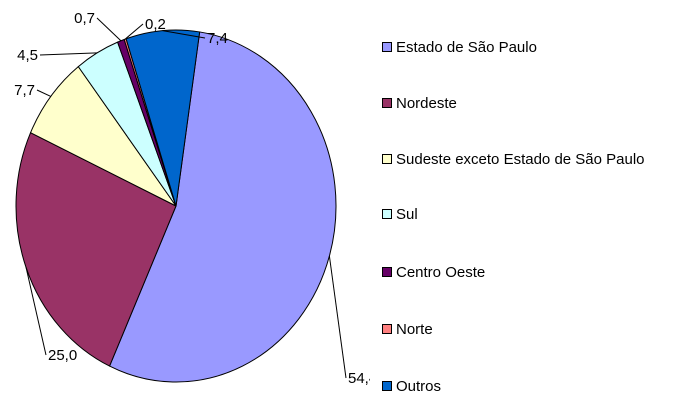 Image resolution: width=691 pixels, height=401 pixels. I want to click on legend-item: Sudeste exceto Estado de São Paulo, so click(536, 159).